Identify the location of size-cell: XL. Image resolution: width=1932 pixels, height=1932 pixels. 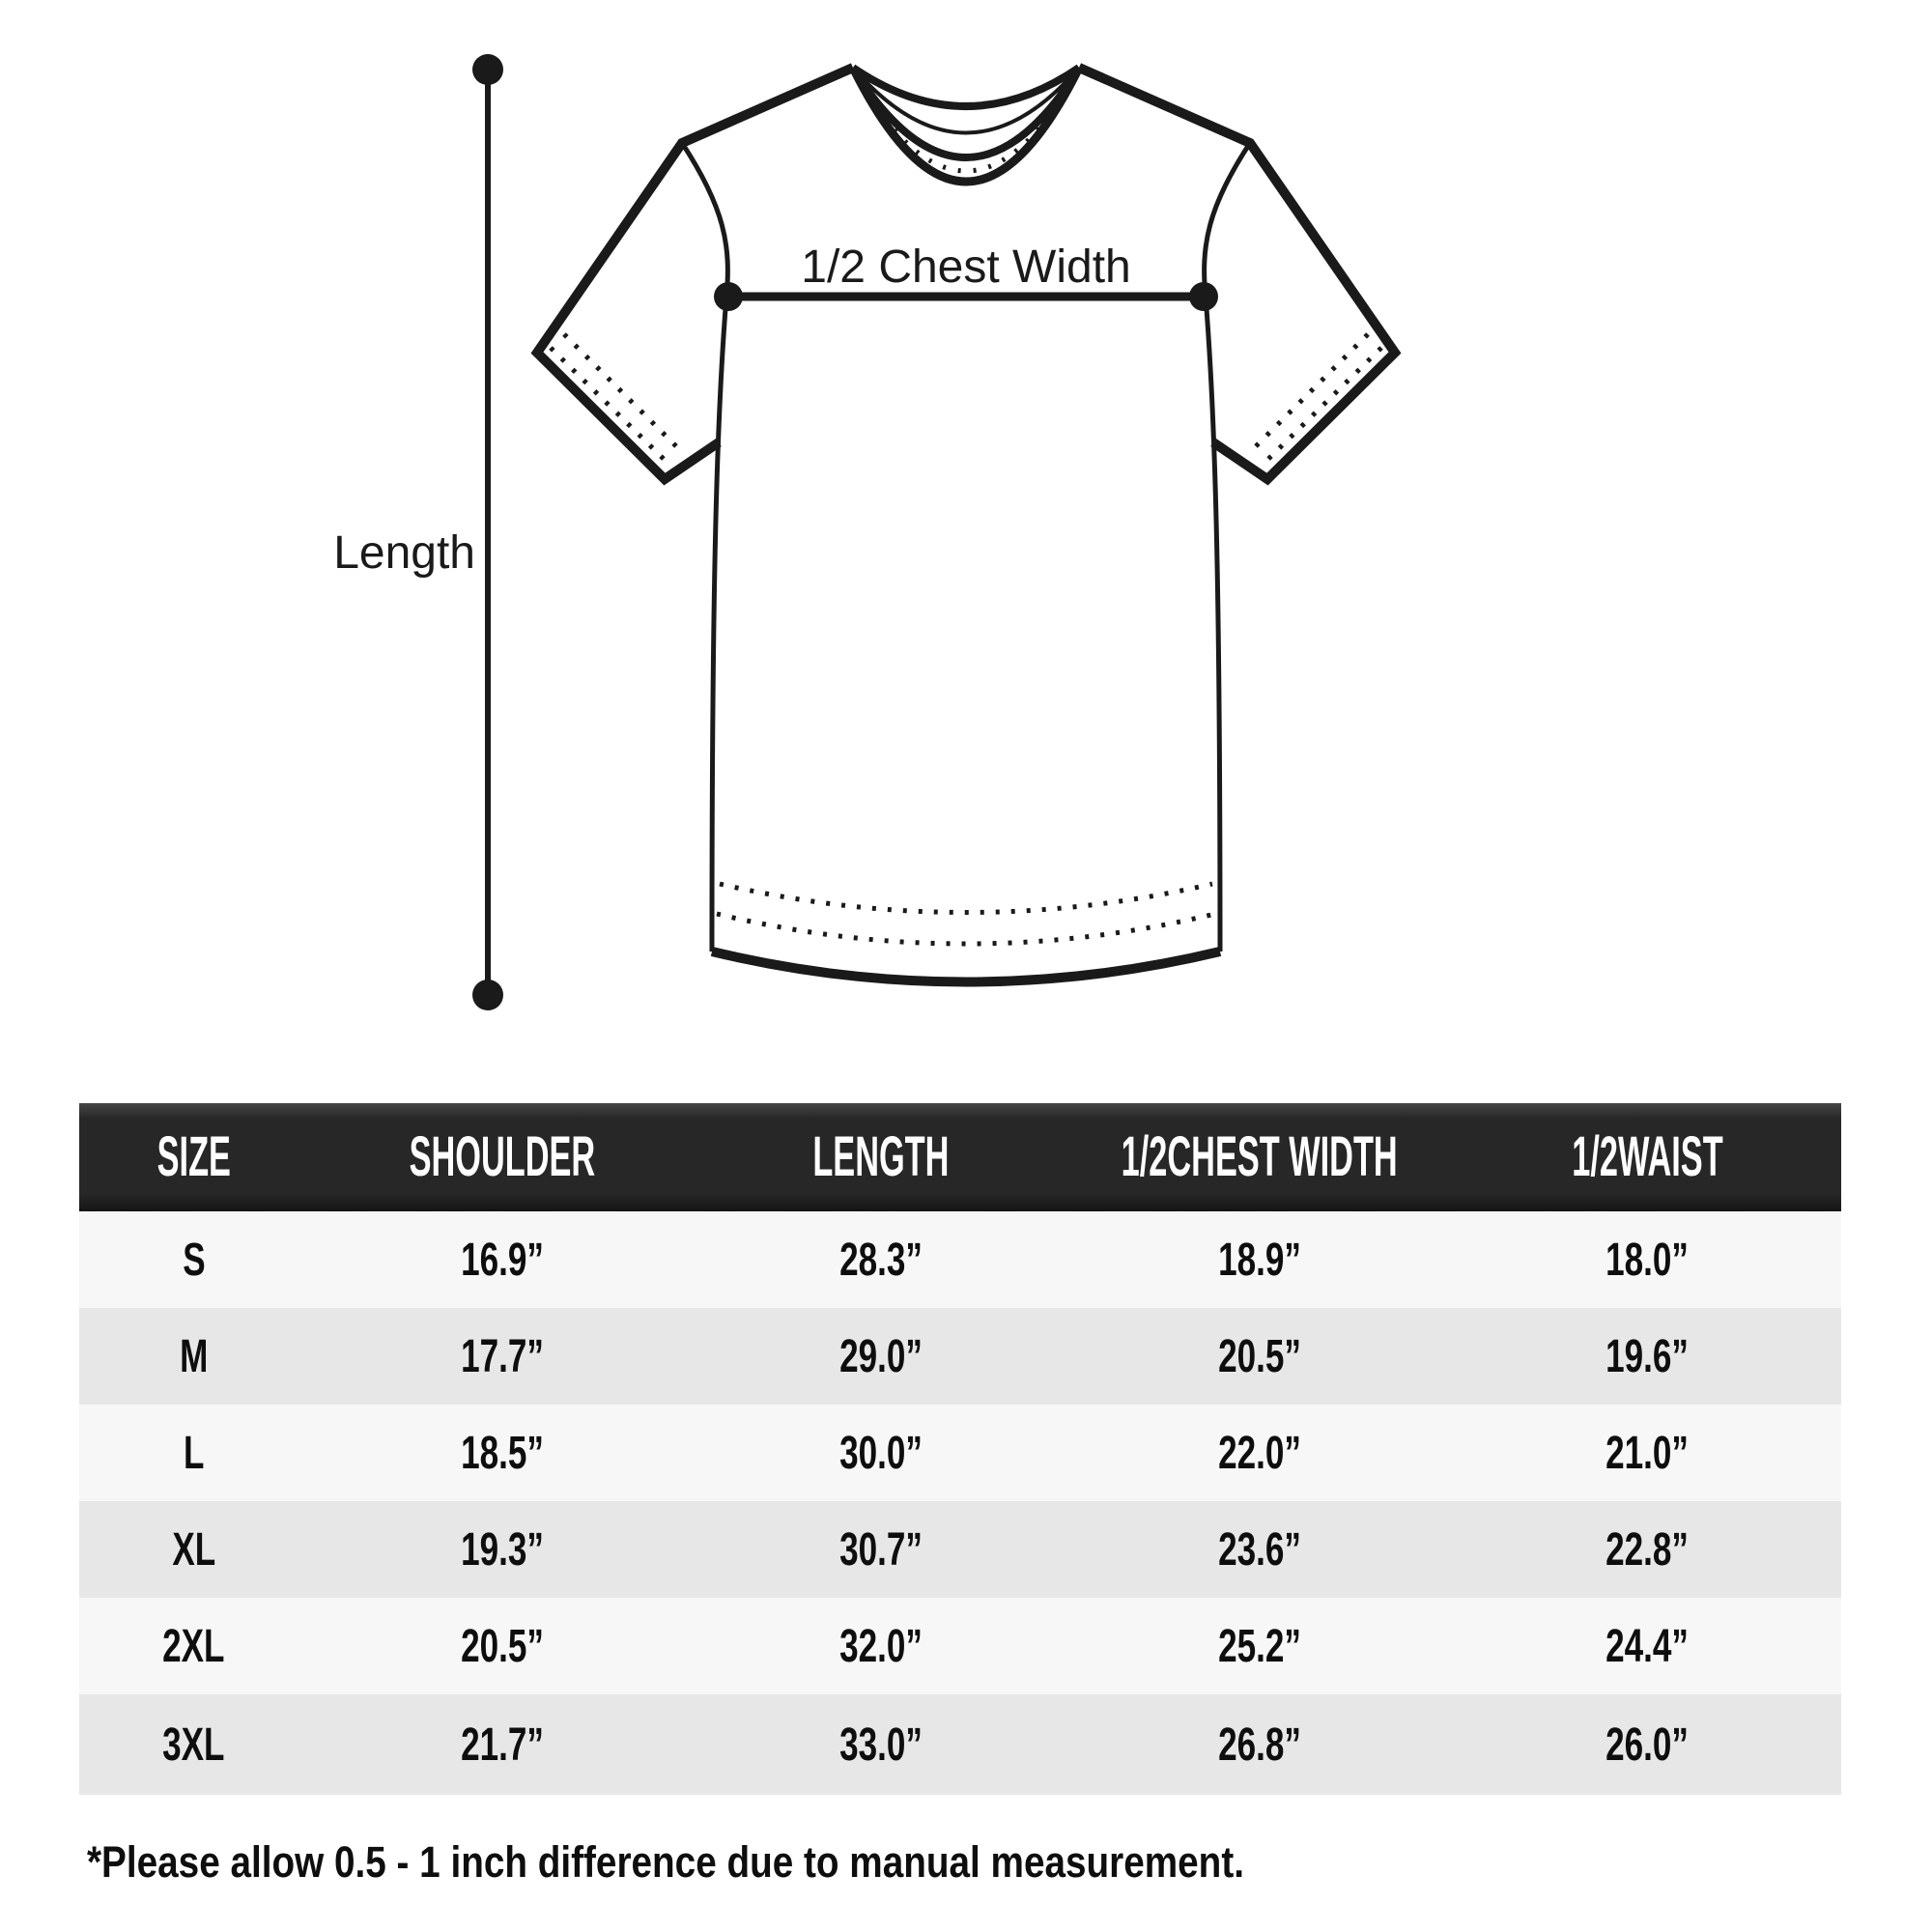
(193, 1548).